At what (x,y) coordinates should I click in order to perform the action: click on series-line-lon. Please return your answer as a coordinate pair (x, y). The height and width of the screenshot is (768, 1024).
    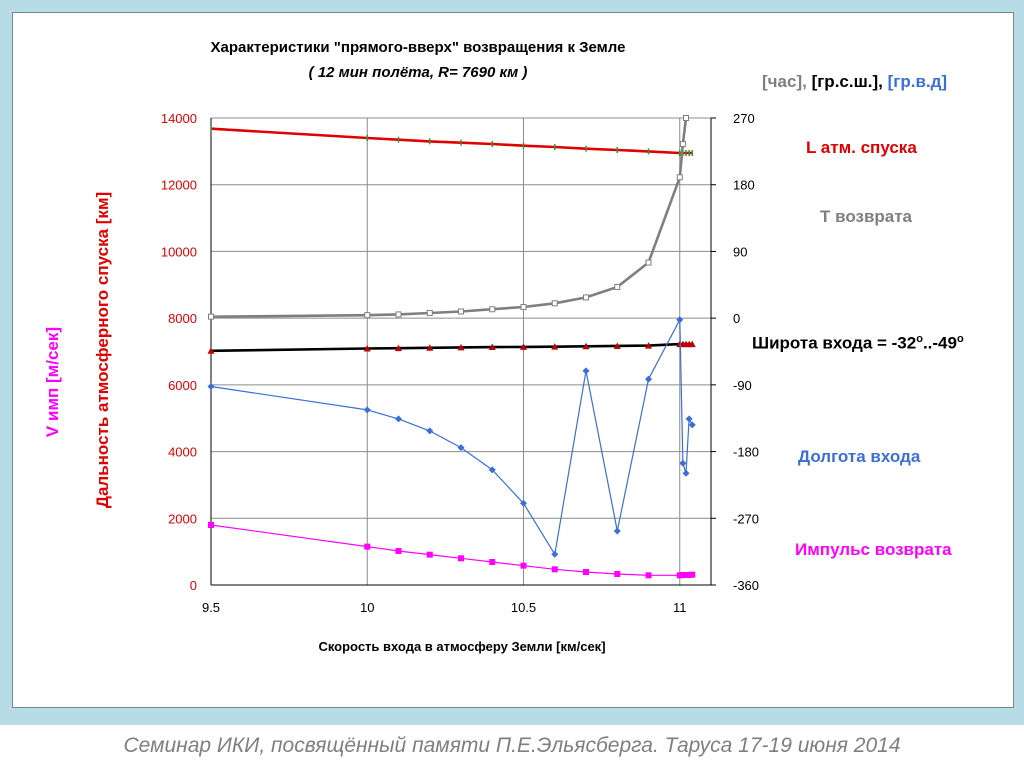
    Looking at the image, I should click on (451, 437).